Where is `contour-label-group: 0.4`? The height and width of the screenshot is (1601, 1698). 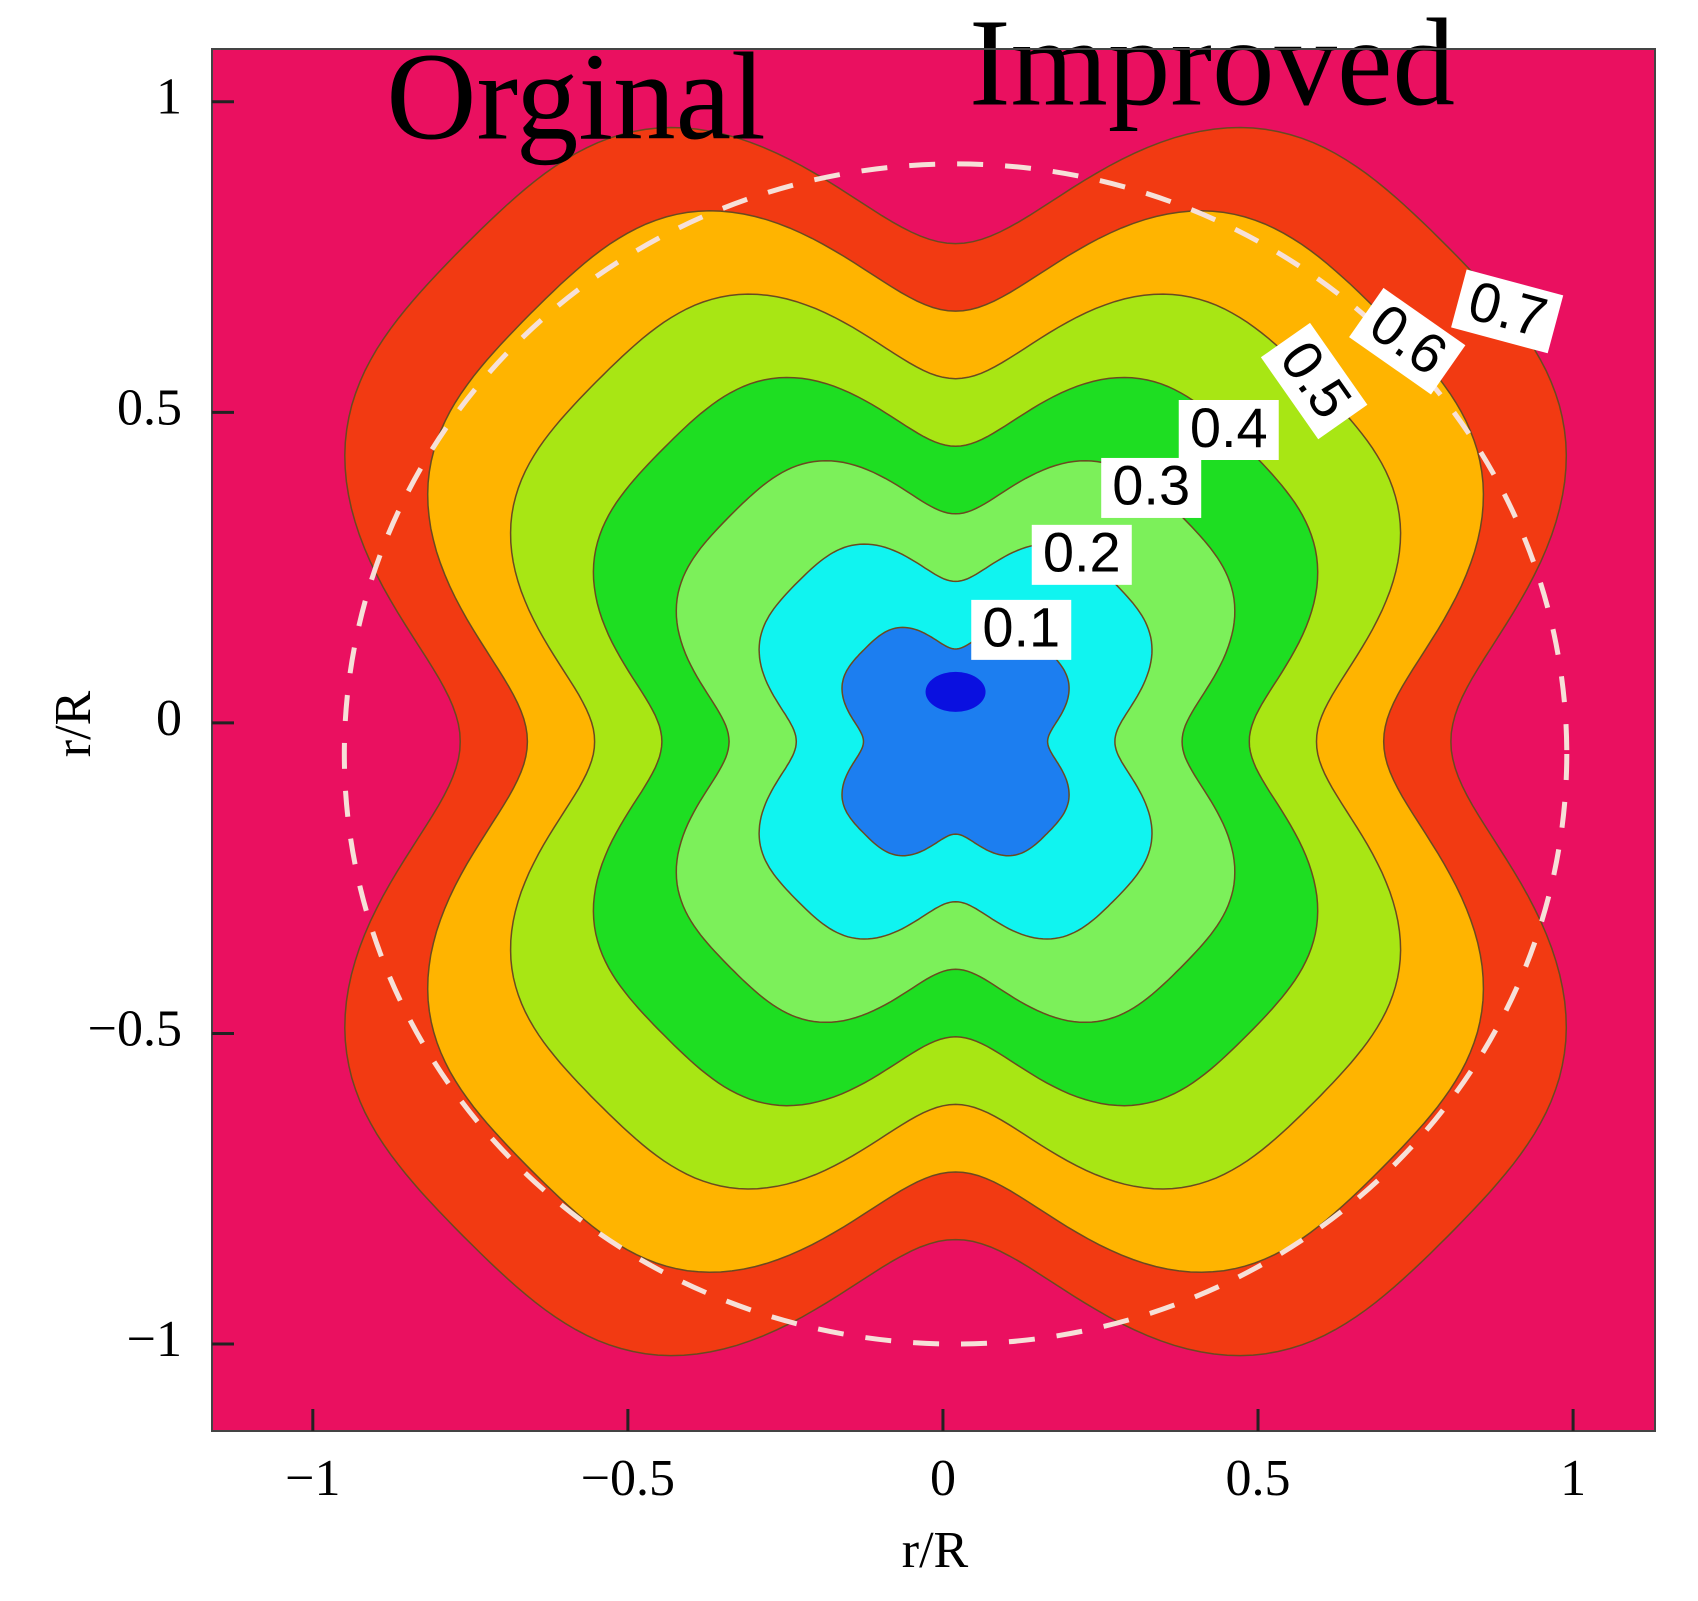 contour-label-group: 0.4 is located at coordinates (1228, 428).